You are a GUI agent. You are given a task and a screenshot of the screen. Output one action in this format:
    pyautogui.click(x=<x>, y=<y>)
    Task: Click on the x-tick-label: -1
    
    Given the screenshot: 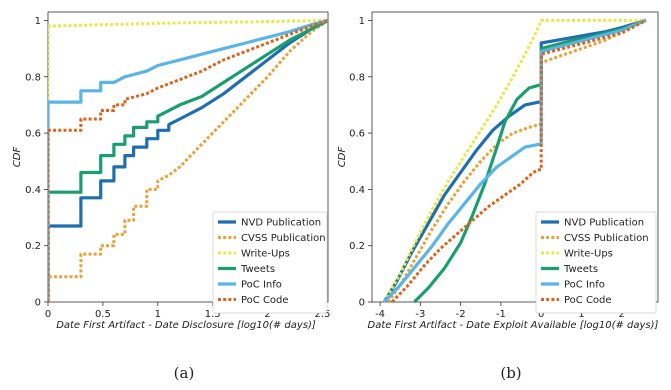 What is the action you would take?
    pyautogui.click(x=501, y=314)
    